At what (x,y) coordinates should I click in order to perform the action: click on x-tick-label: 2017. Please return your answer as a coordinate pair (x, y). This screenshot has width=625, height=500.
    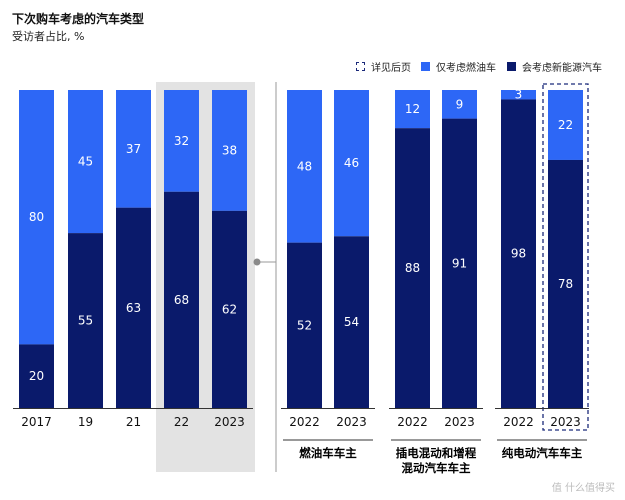
    Looking at the image, I should click on (36, 422).